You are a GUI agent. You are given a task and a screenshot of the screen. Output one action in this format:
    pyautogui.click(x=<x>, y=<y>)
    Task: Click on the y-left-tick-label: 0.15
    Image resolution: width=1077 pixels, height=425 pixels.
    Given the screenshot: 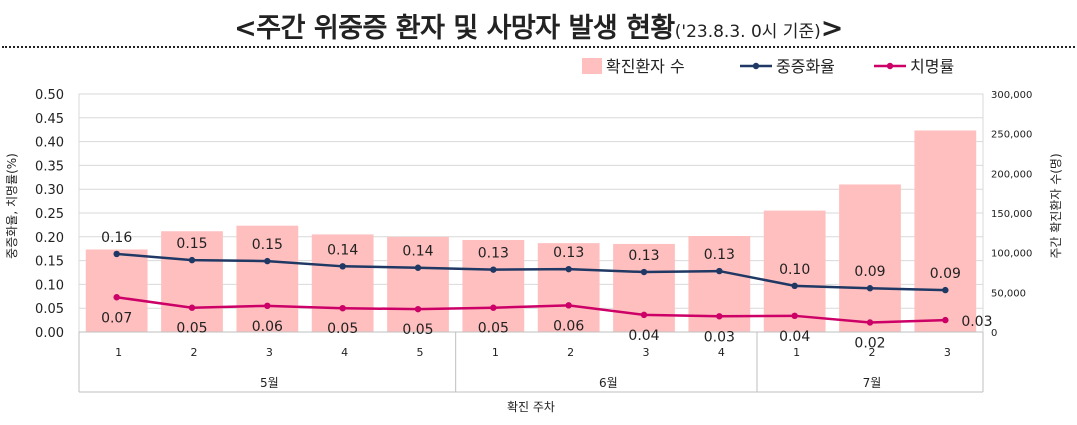 What is the action you would take?
    pyautogui.click(x=49, y=262)
    